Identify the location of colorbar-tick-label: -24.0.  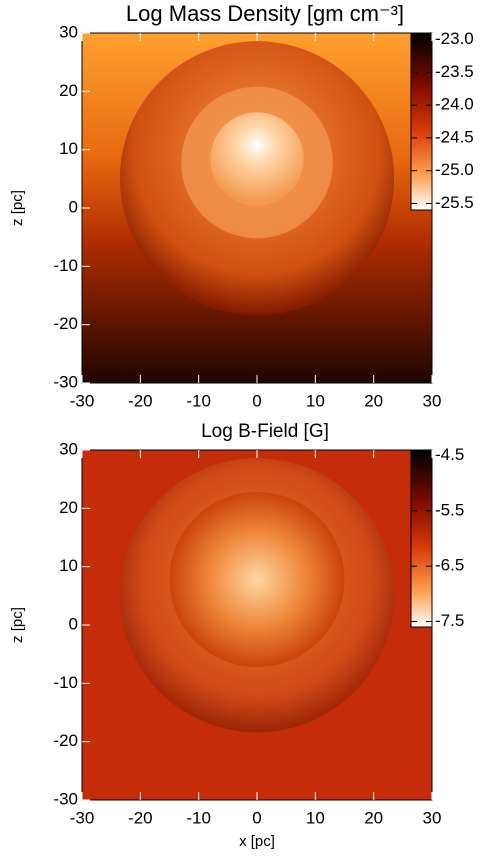
(454, 104).